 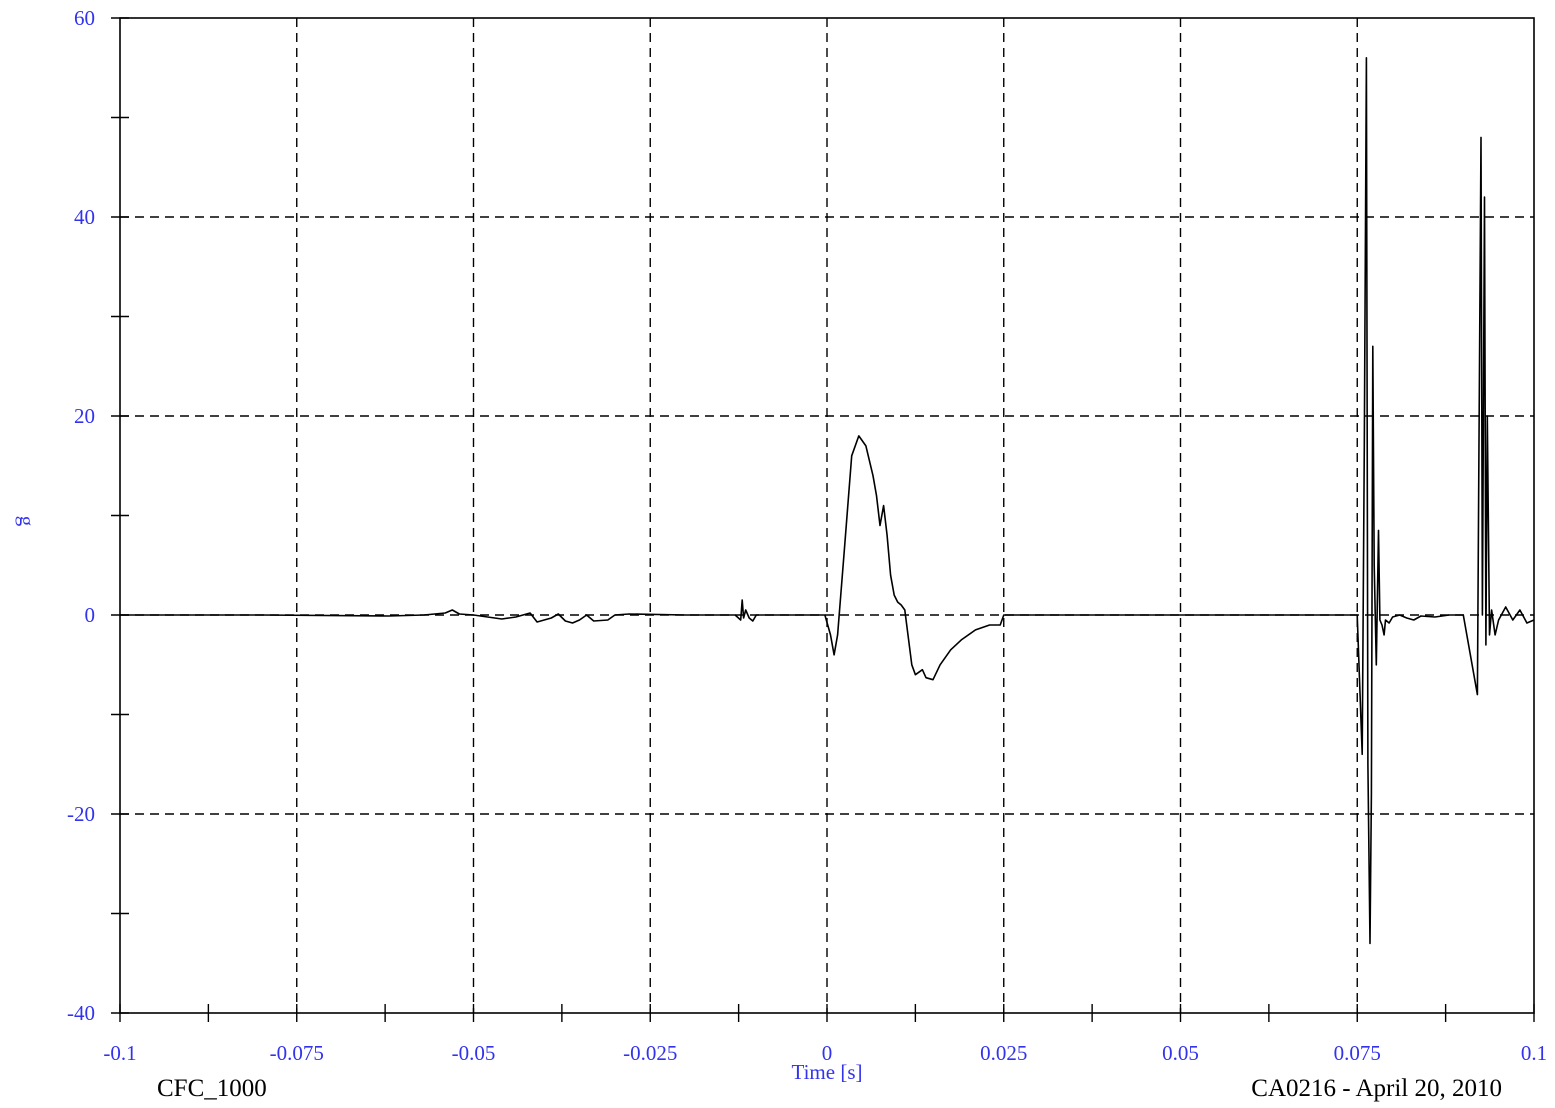 What do you see at coordinates (297, 1053) in the screenshot?
I see `x-tick-label: -0.075` at bounding box center [297, 1053].